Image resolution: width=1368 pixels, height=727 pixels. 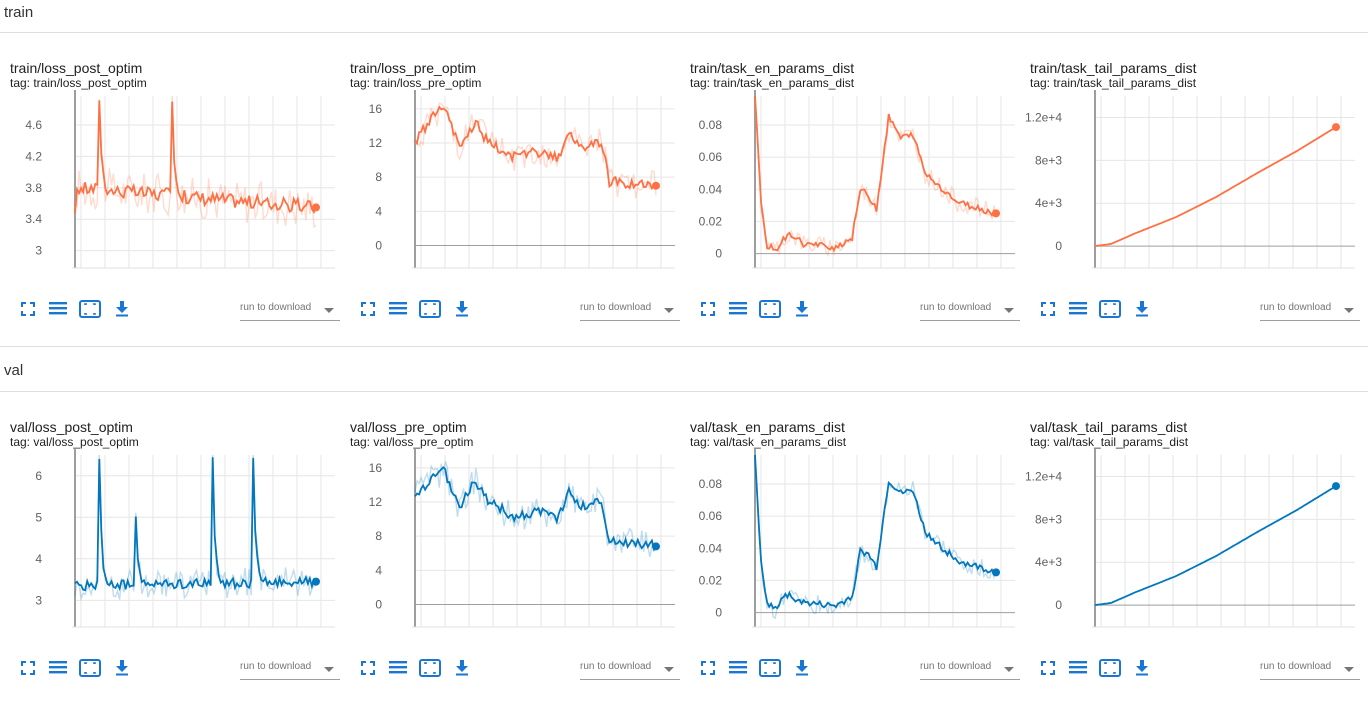 What do you see at coordinates (669, 669) in the screenshot?
I see `chevron-down-icon` at bounding box center [669, 669].